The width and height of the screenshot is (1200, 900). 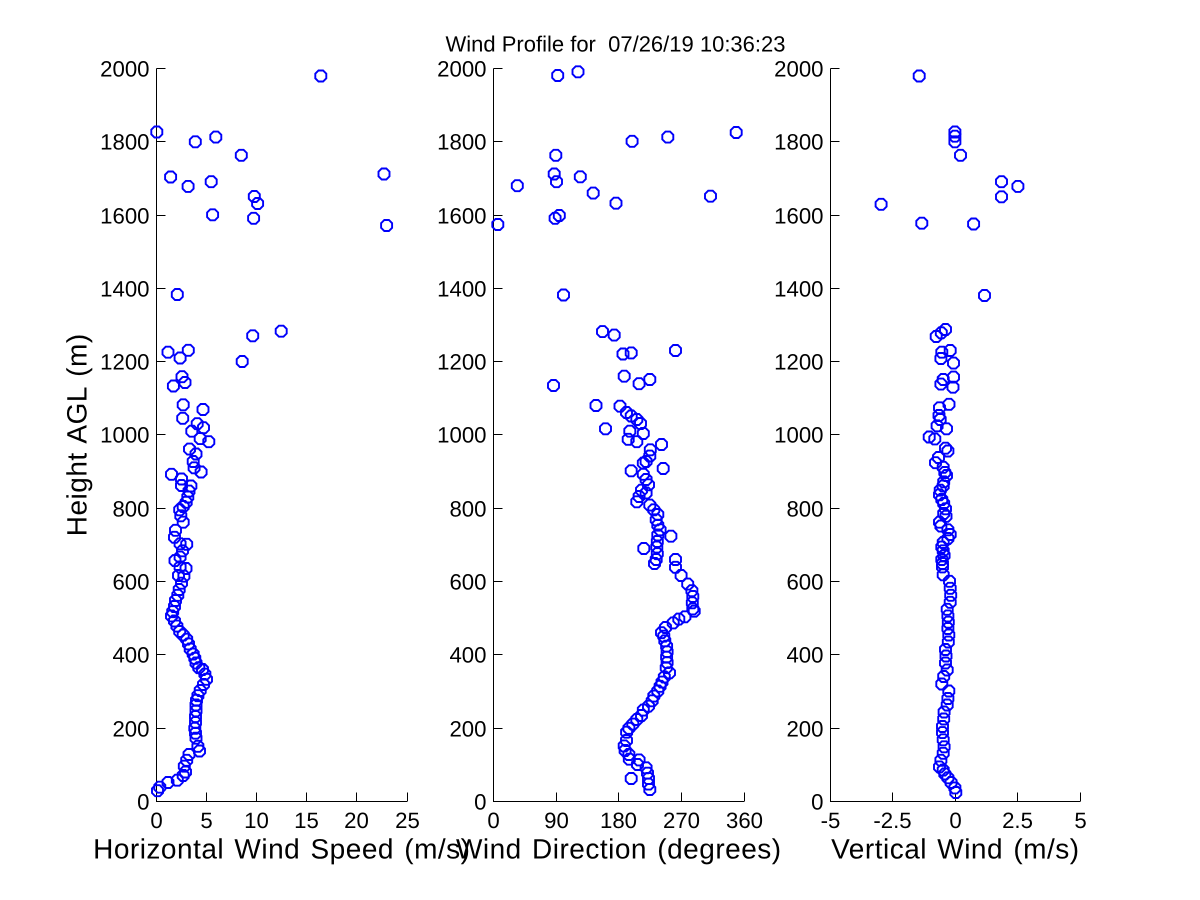 I want to click on svg-text: Height AGL (m), so click(x=77, y=434).